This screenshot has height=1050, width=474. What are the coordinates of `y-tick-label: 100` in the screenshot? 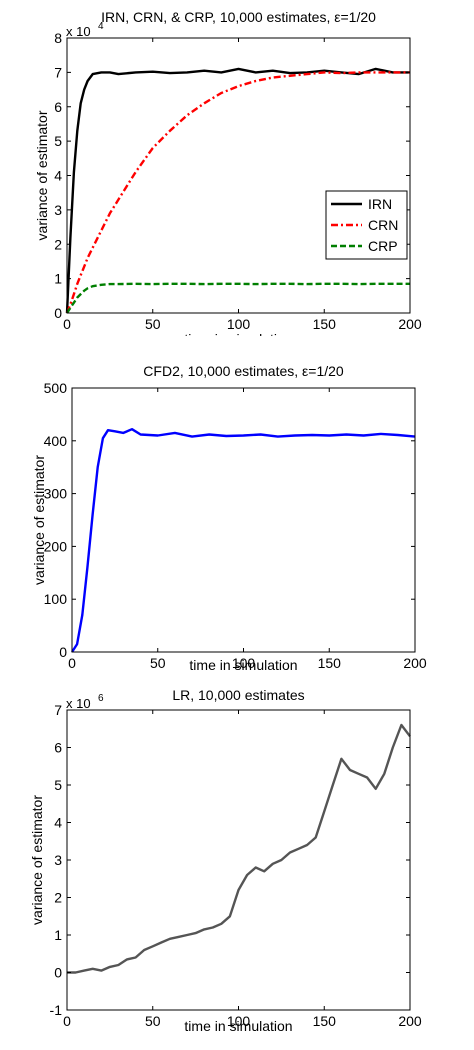 It's located at (56, 599).